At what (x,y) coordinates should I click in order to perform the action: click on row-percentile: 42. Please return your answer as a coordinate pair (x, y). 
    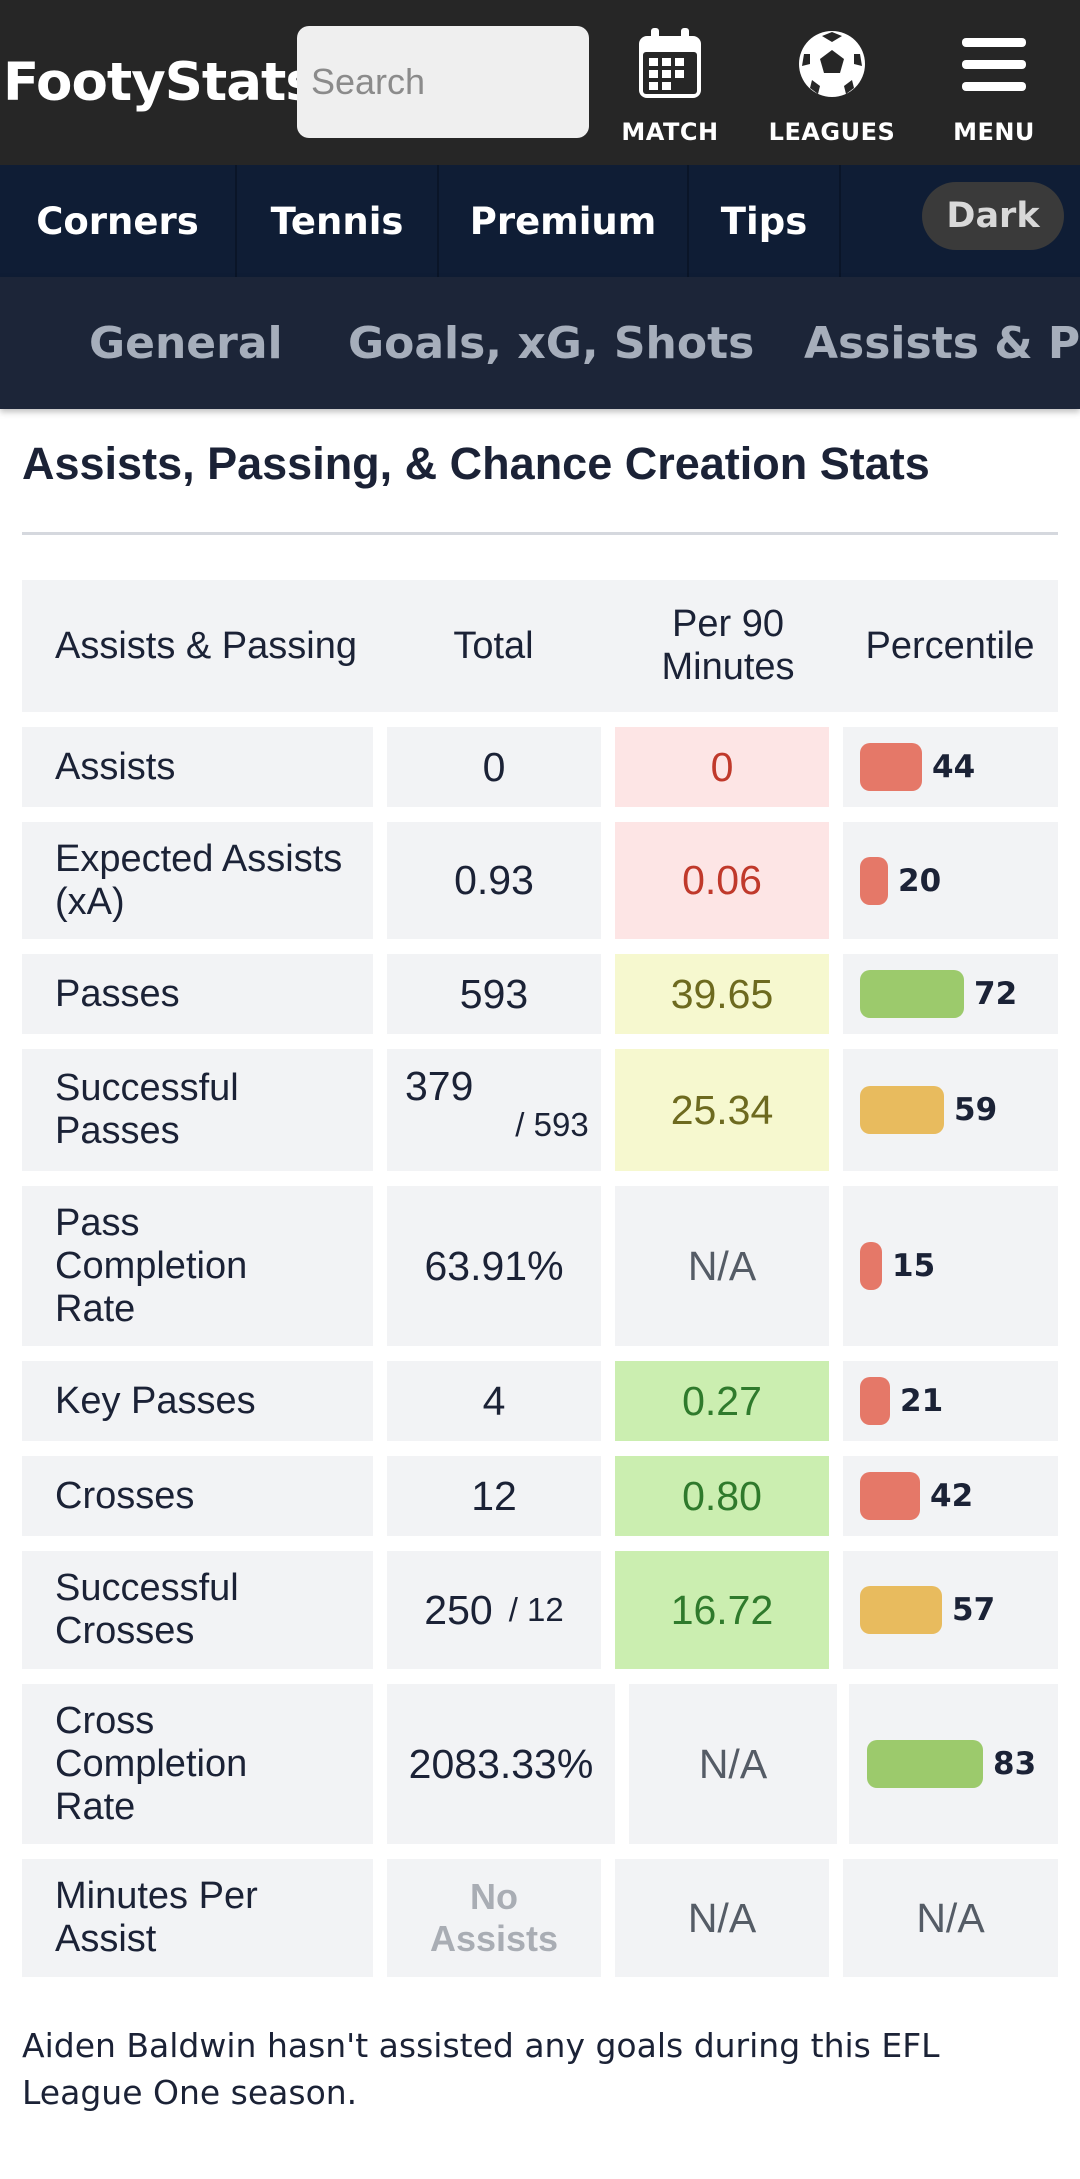
    Looking at the image, I should click on (950, 1496).